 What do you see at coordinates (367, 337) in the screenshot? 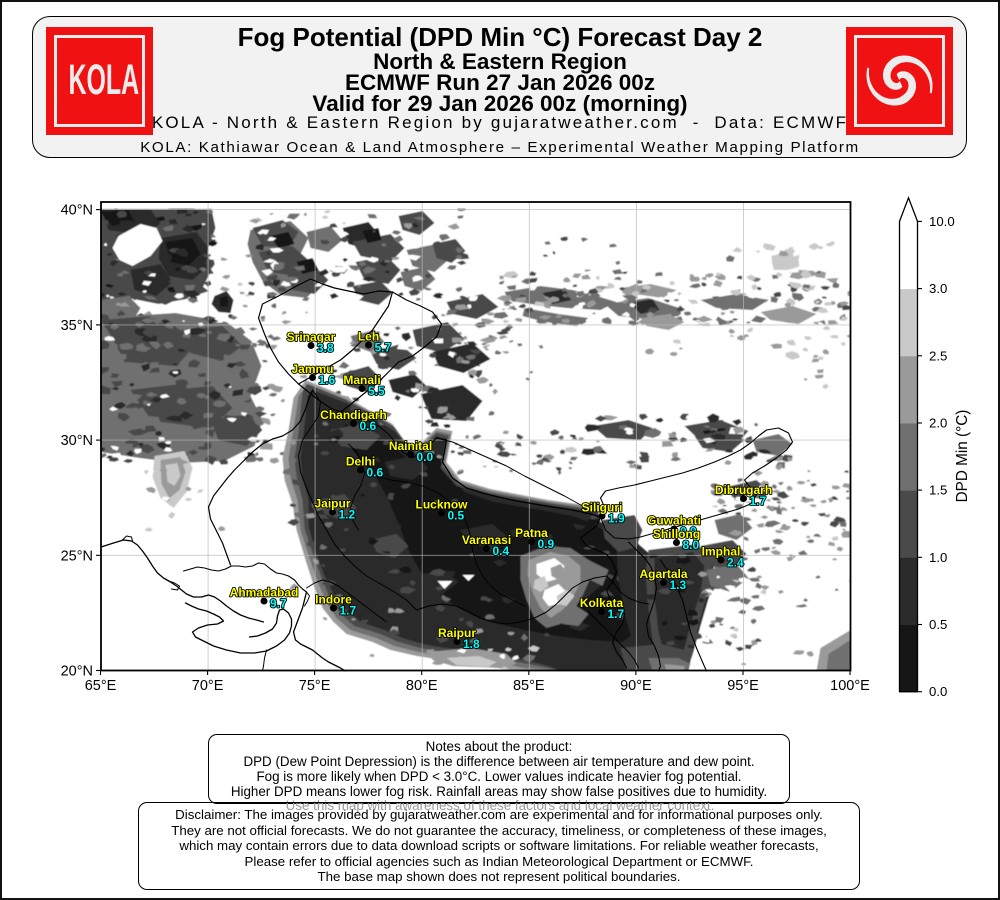
I see `svg-text: Leh` at bounding box center [367, 337].